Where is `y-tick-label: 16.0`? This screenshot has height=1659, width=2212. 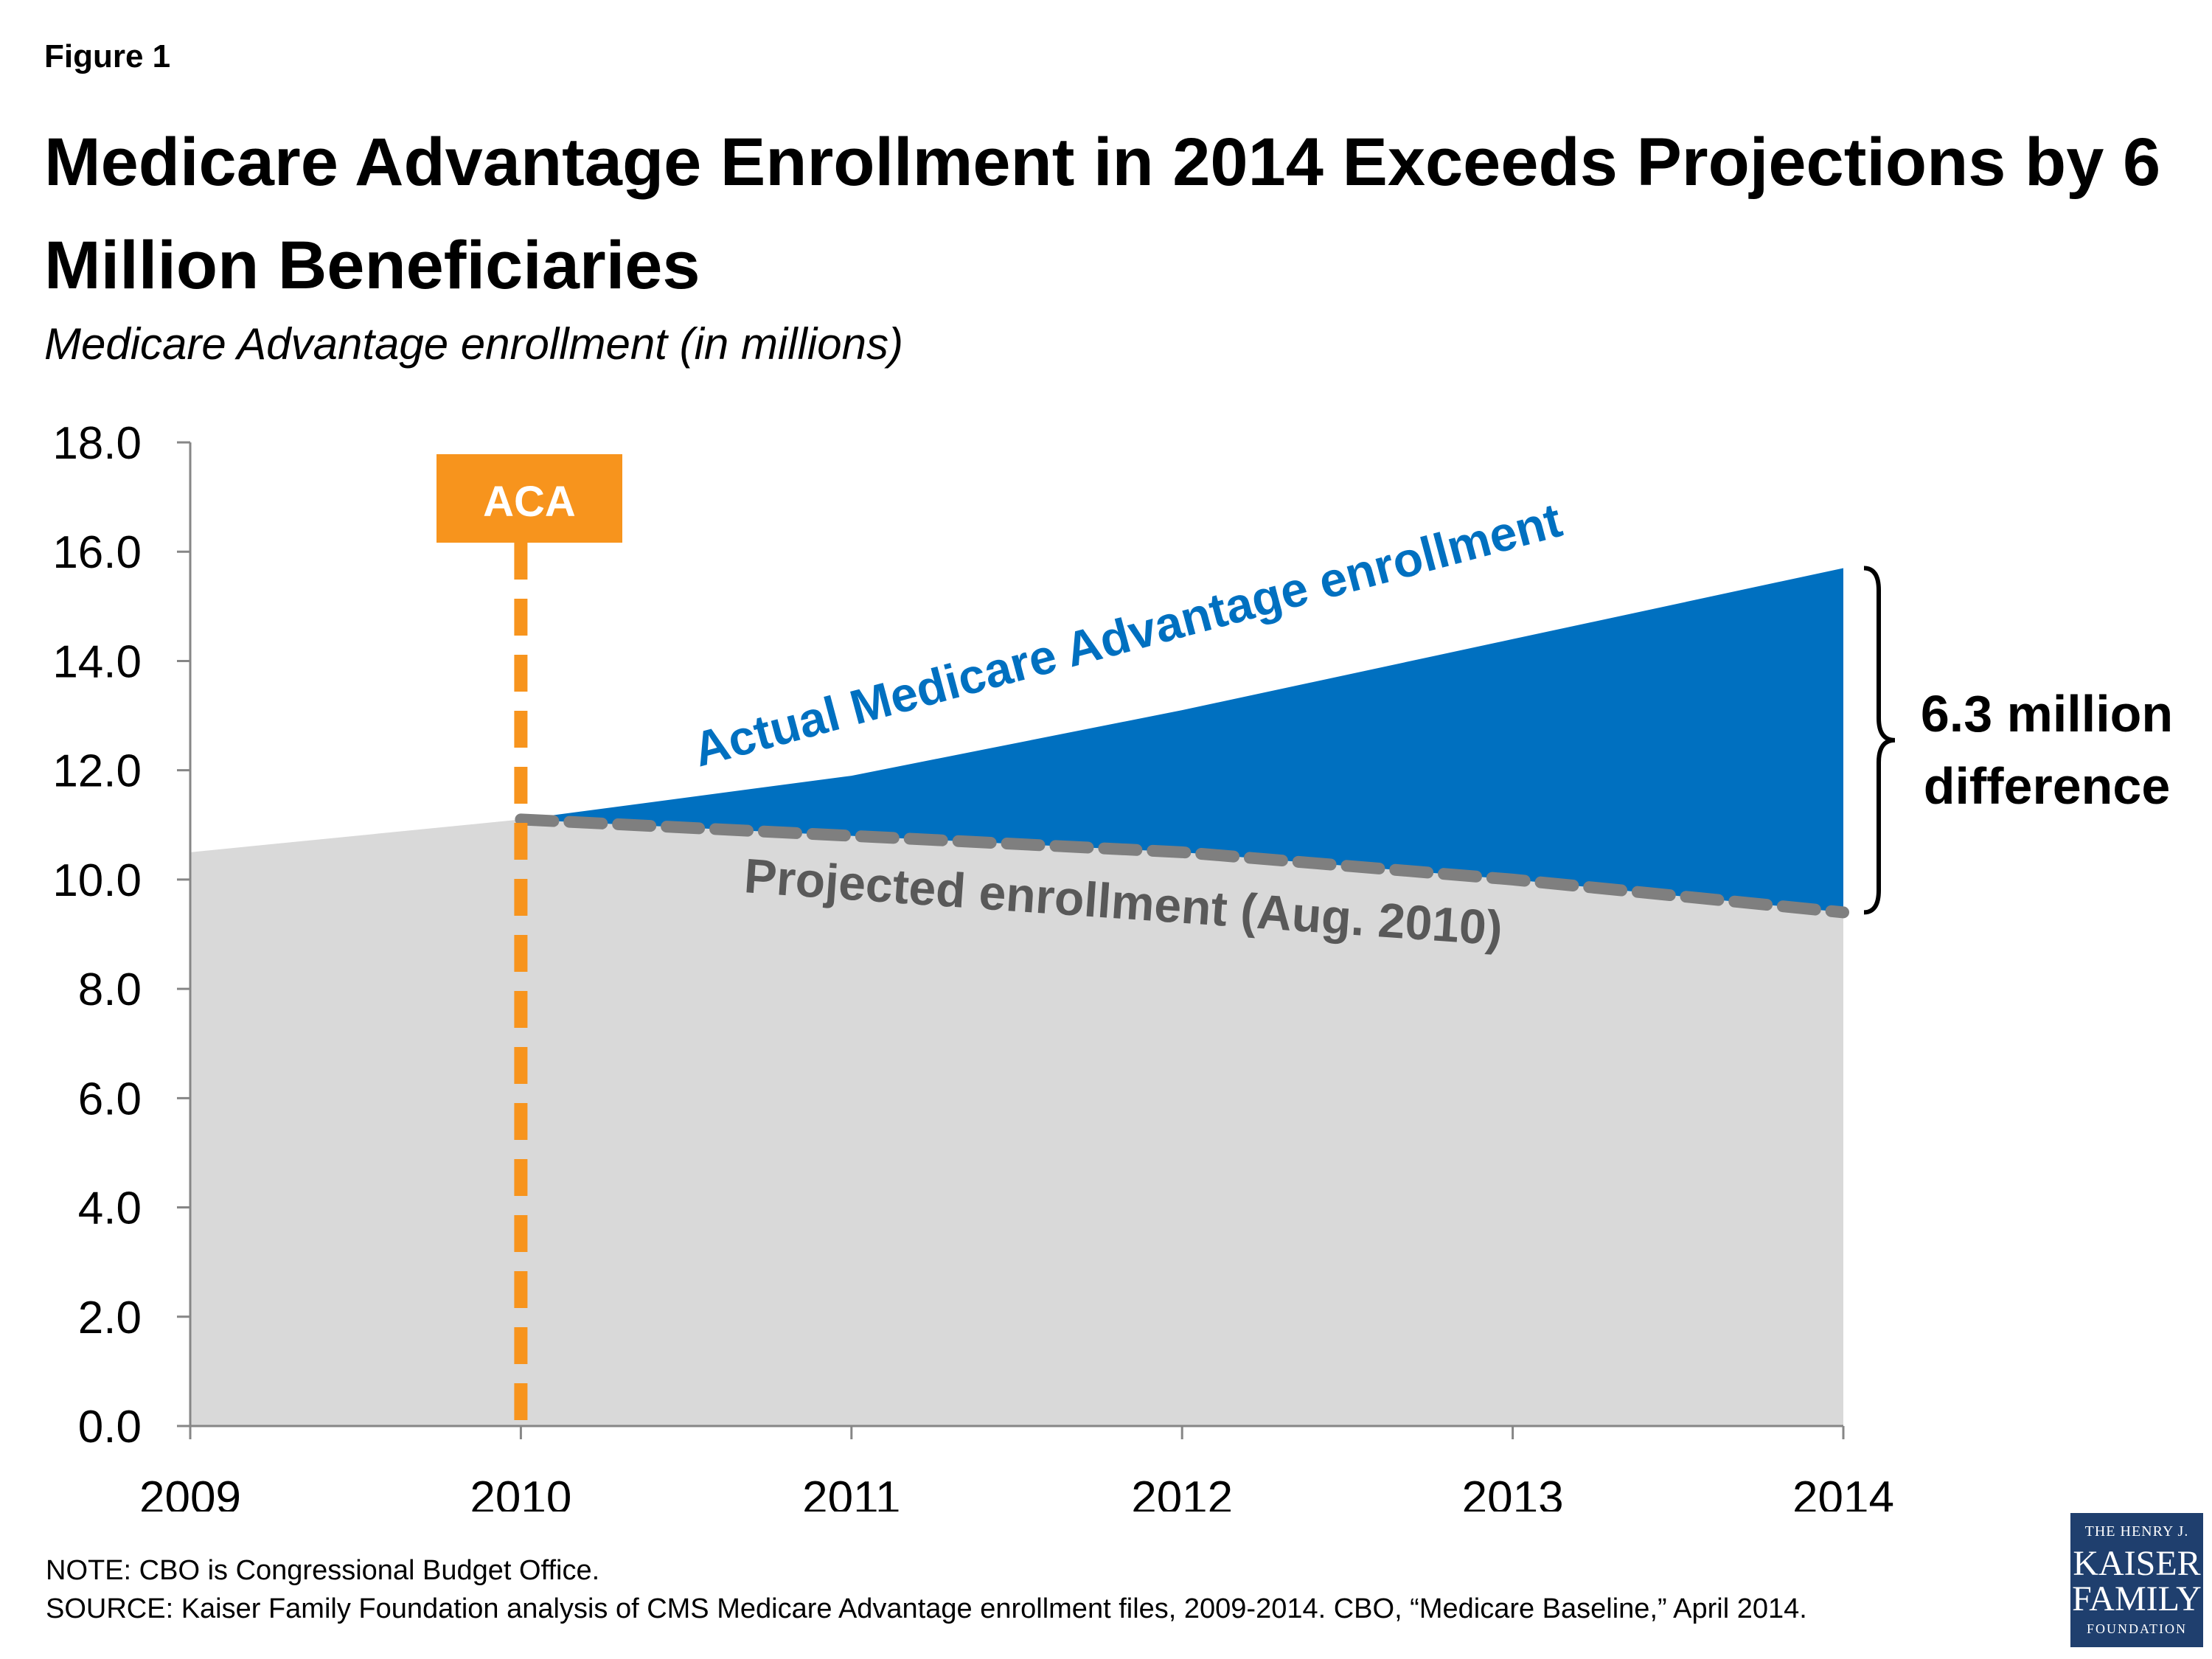
y-tick-label: 16.0 is located at coordinates (97, 552).